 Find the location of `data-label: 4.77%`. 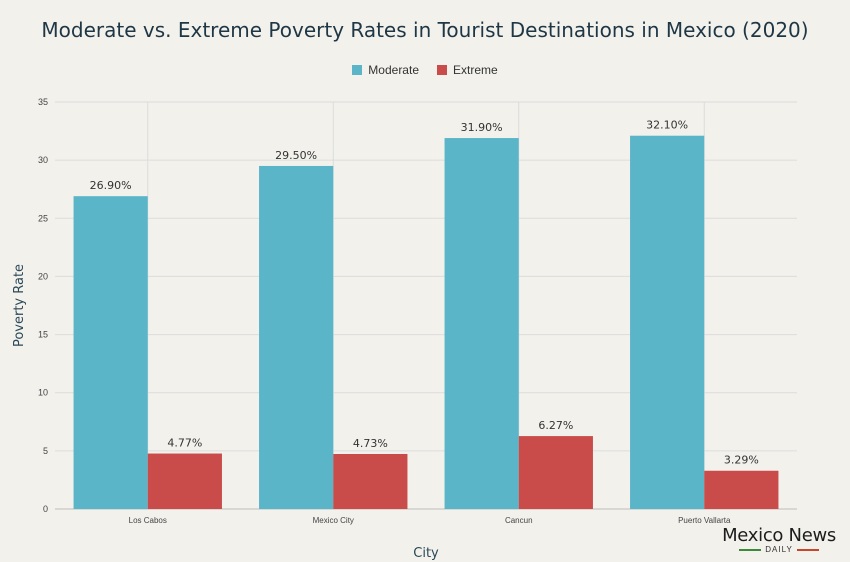

data-label: 4.77% is located at coordinates (184, 443).